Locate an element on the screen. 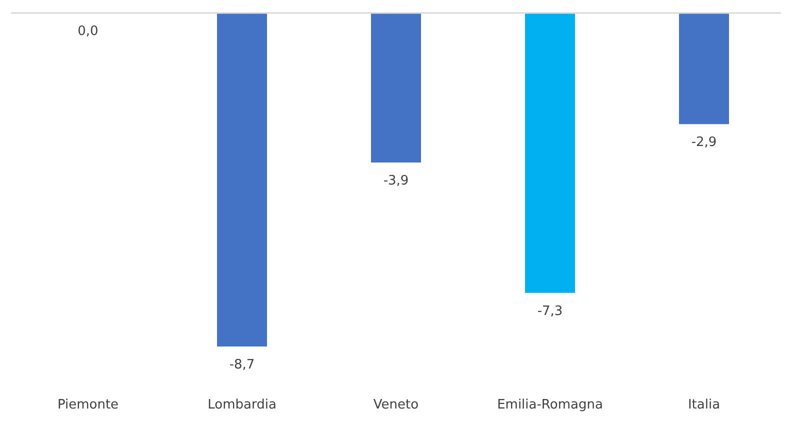  data-label: 0,0 is located at coordinates (88, 31).